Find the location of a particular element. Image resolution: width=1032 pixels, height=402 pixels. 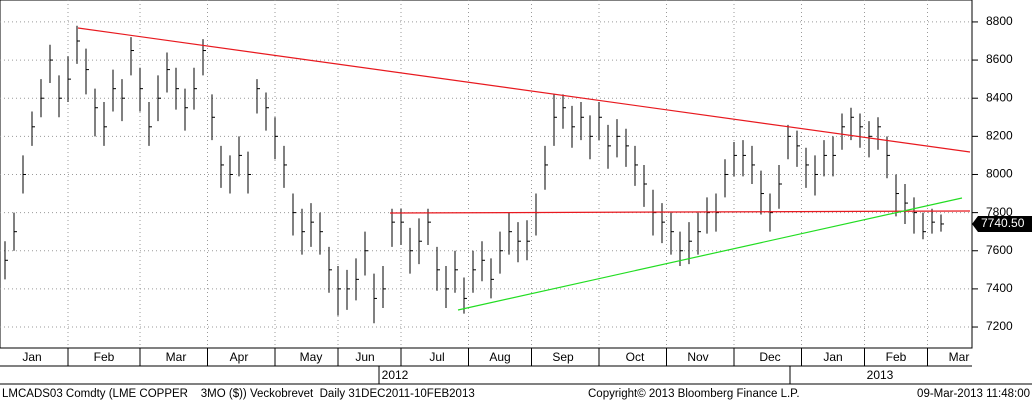

y-tick-label: 7600 is located at coordinates (999, 250).